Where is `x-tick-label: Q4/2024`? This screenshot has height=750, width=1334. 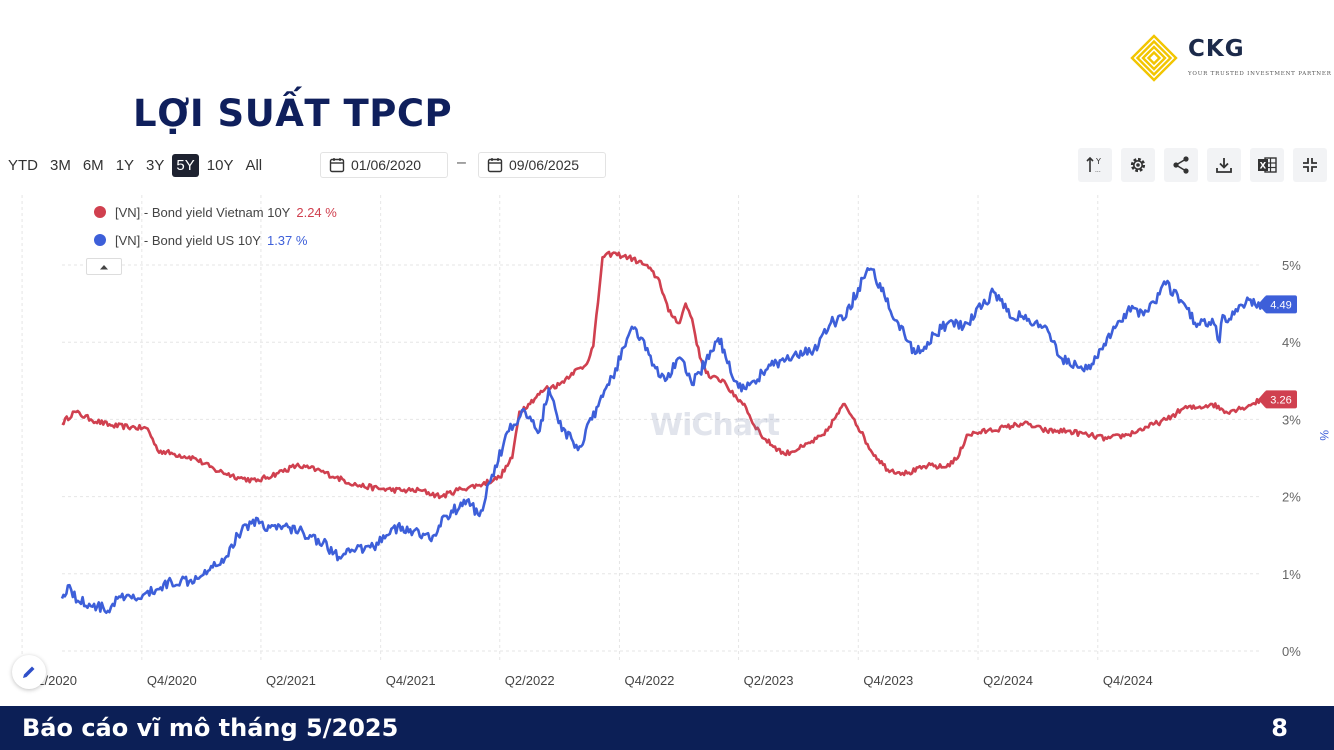 x-tick-label: Q4/2024 is located at coordinates (1128, 680).